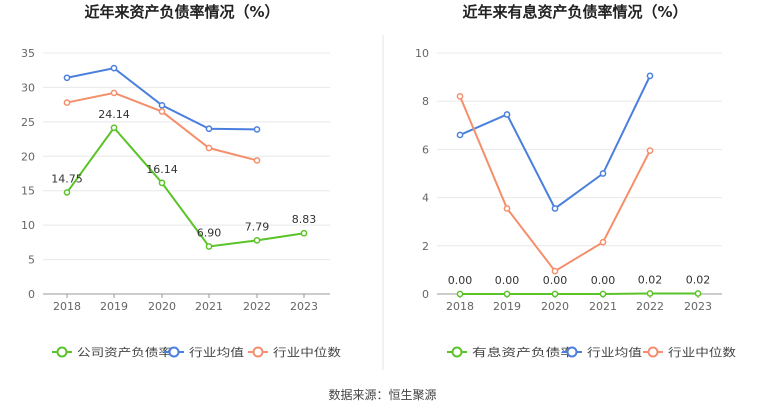 The height and width of the screenshot is (413, 765). What do you see at coordinates (304, 219) in the screenshot?
I see `data-label: 8.83` at bounding box center [304, 219].